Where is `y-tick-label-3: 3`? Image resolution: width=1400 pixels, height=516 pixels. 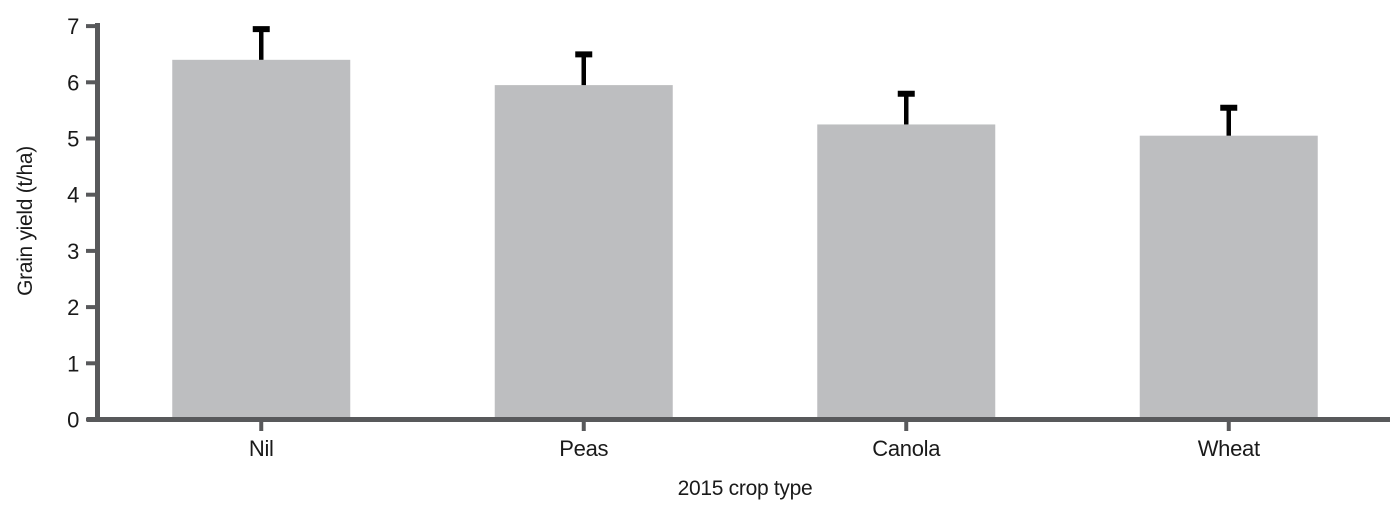
y-tick-label-3: 3 is located at coordinates (73, 251).